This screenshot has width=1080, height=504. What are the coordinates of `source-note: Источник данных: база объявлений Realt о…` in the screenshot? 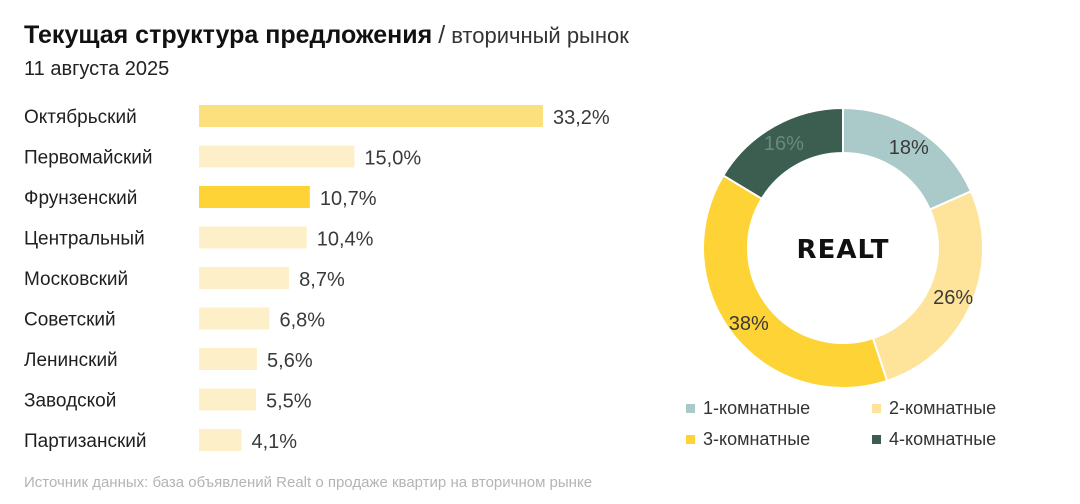 It's located at (308, 482).